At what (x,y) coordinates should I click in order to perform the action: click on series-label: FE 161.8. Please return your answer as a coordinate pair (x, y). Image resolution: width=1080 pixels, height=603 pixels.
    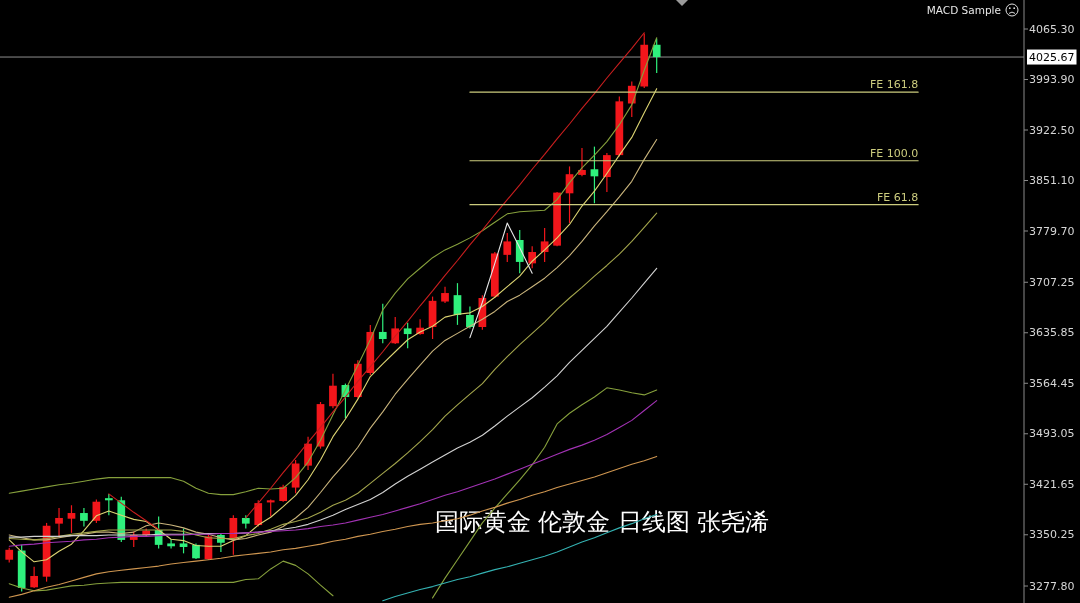
    Looking at the image, I should click on (894, 85).